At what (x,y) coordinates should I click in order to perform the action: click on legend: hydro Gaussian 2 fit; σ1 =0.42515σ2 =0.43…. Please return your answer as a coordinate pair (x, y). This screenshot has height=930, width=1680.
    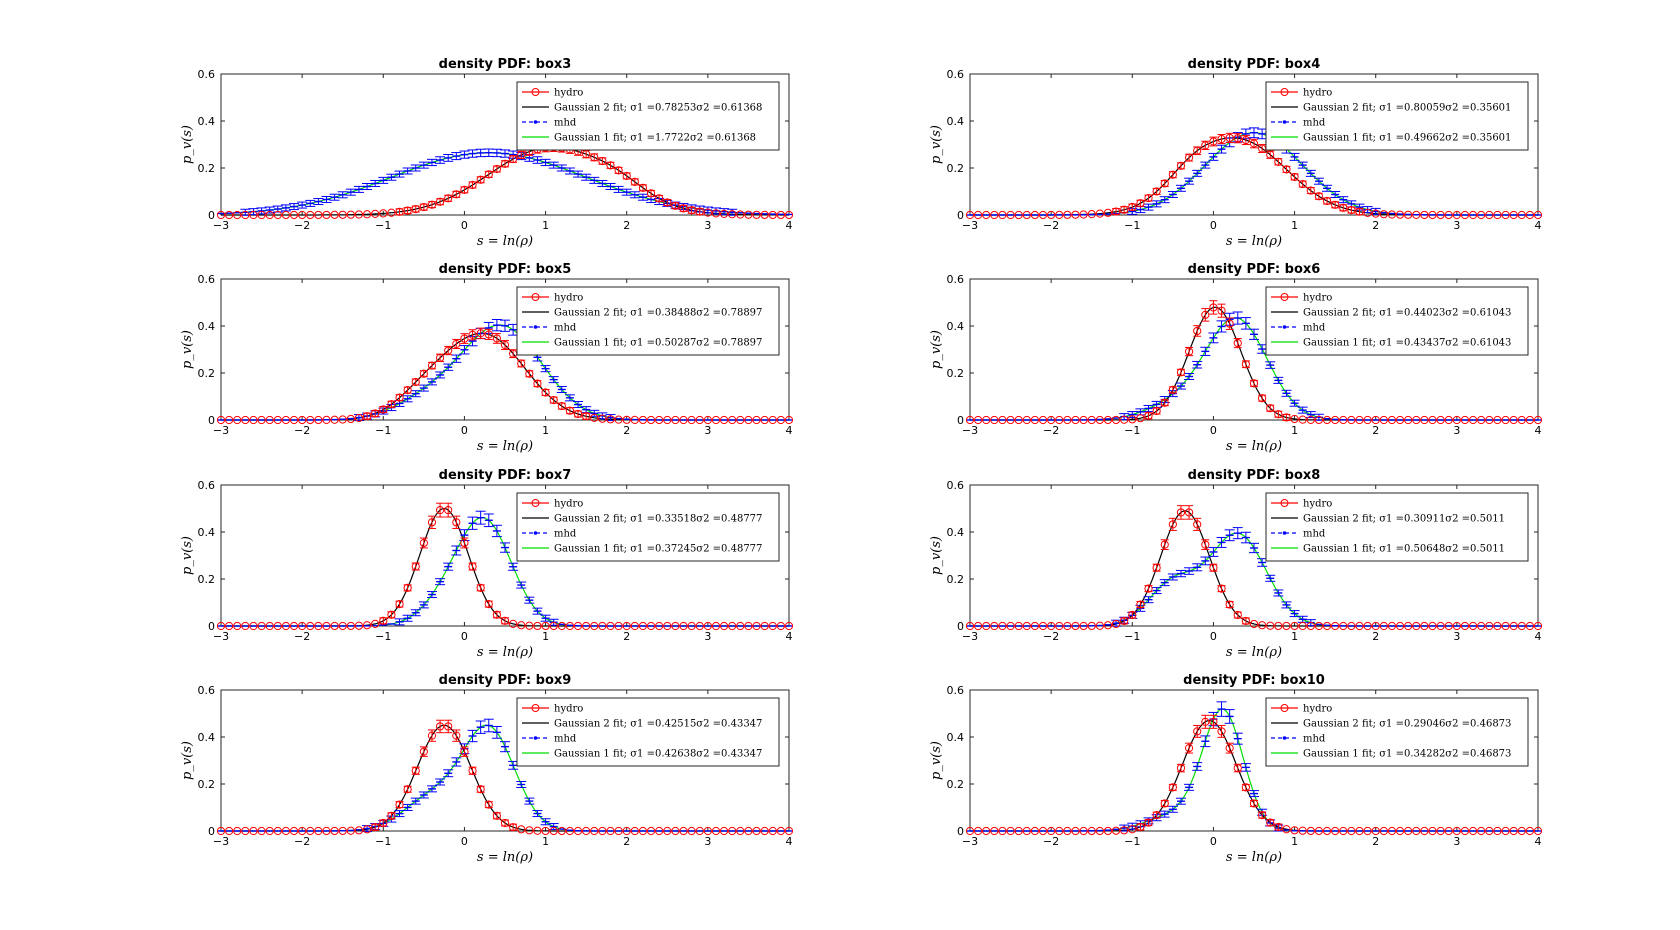
    Looking at the image, I should click on (648, 732).